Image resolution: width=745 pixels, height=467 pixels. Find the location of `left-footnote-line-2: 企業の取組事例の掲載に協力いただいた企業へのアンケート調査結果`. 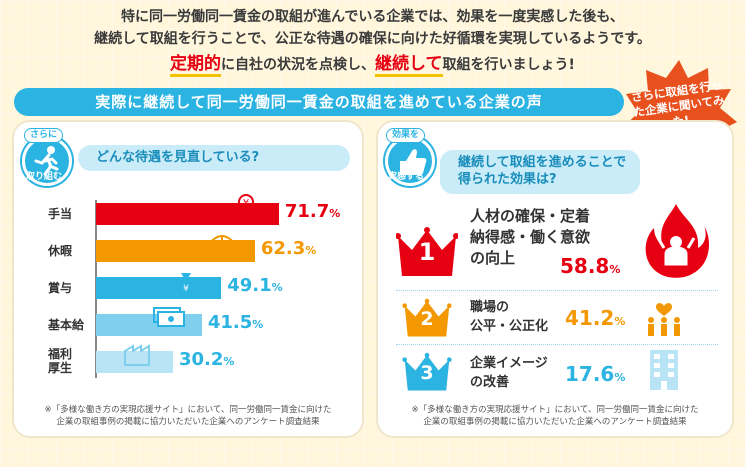

left-footnote-line-2: 企業の取組事例の掲載に協力いただいた企業へのアンケート調査結果 is located at coordinates (188, 422).